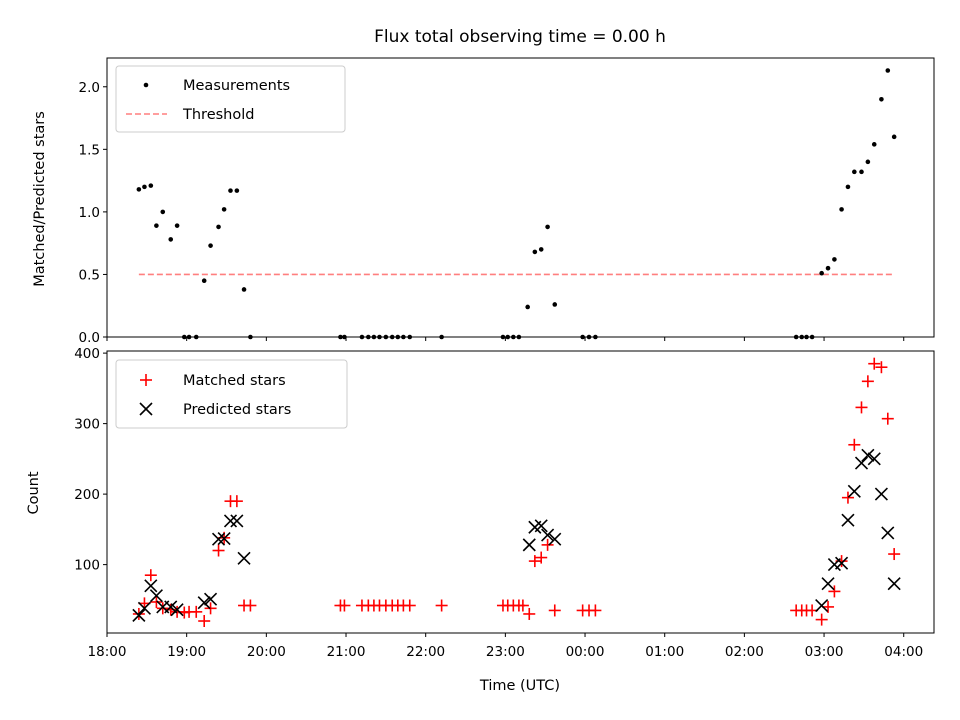  Describe the element at coordinates (664, 652) in the screenshot. I see `bottom-xtick-label: 01:00` at that location.